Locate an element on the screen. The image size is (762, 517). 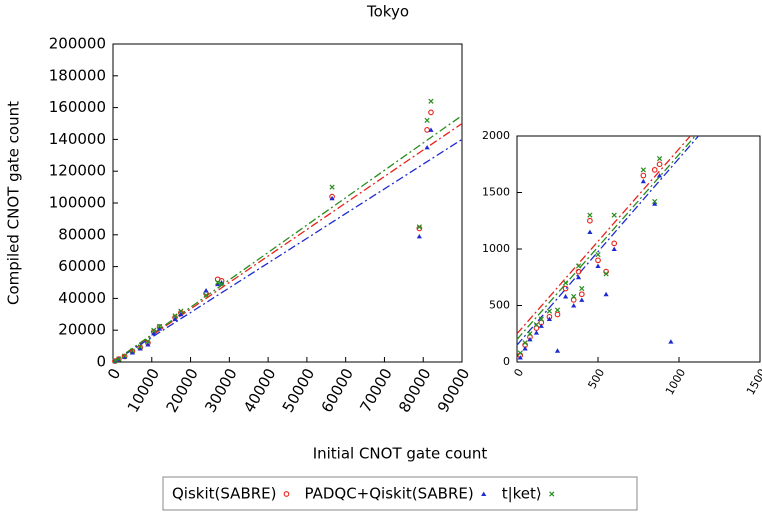
chart-title: Tokyo is located at coordinates (387, 12).